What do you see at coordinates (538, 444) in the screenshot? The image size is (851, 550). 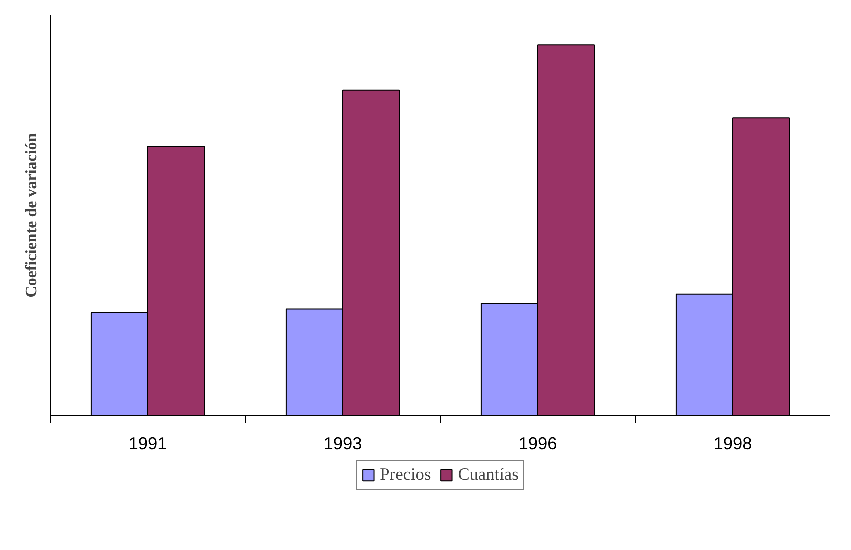 I see `x-tick-label: 1996` at bounding box center [538, 444].